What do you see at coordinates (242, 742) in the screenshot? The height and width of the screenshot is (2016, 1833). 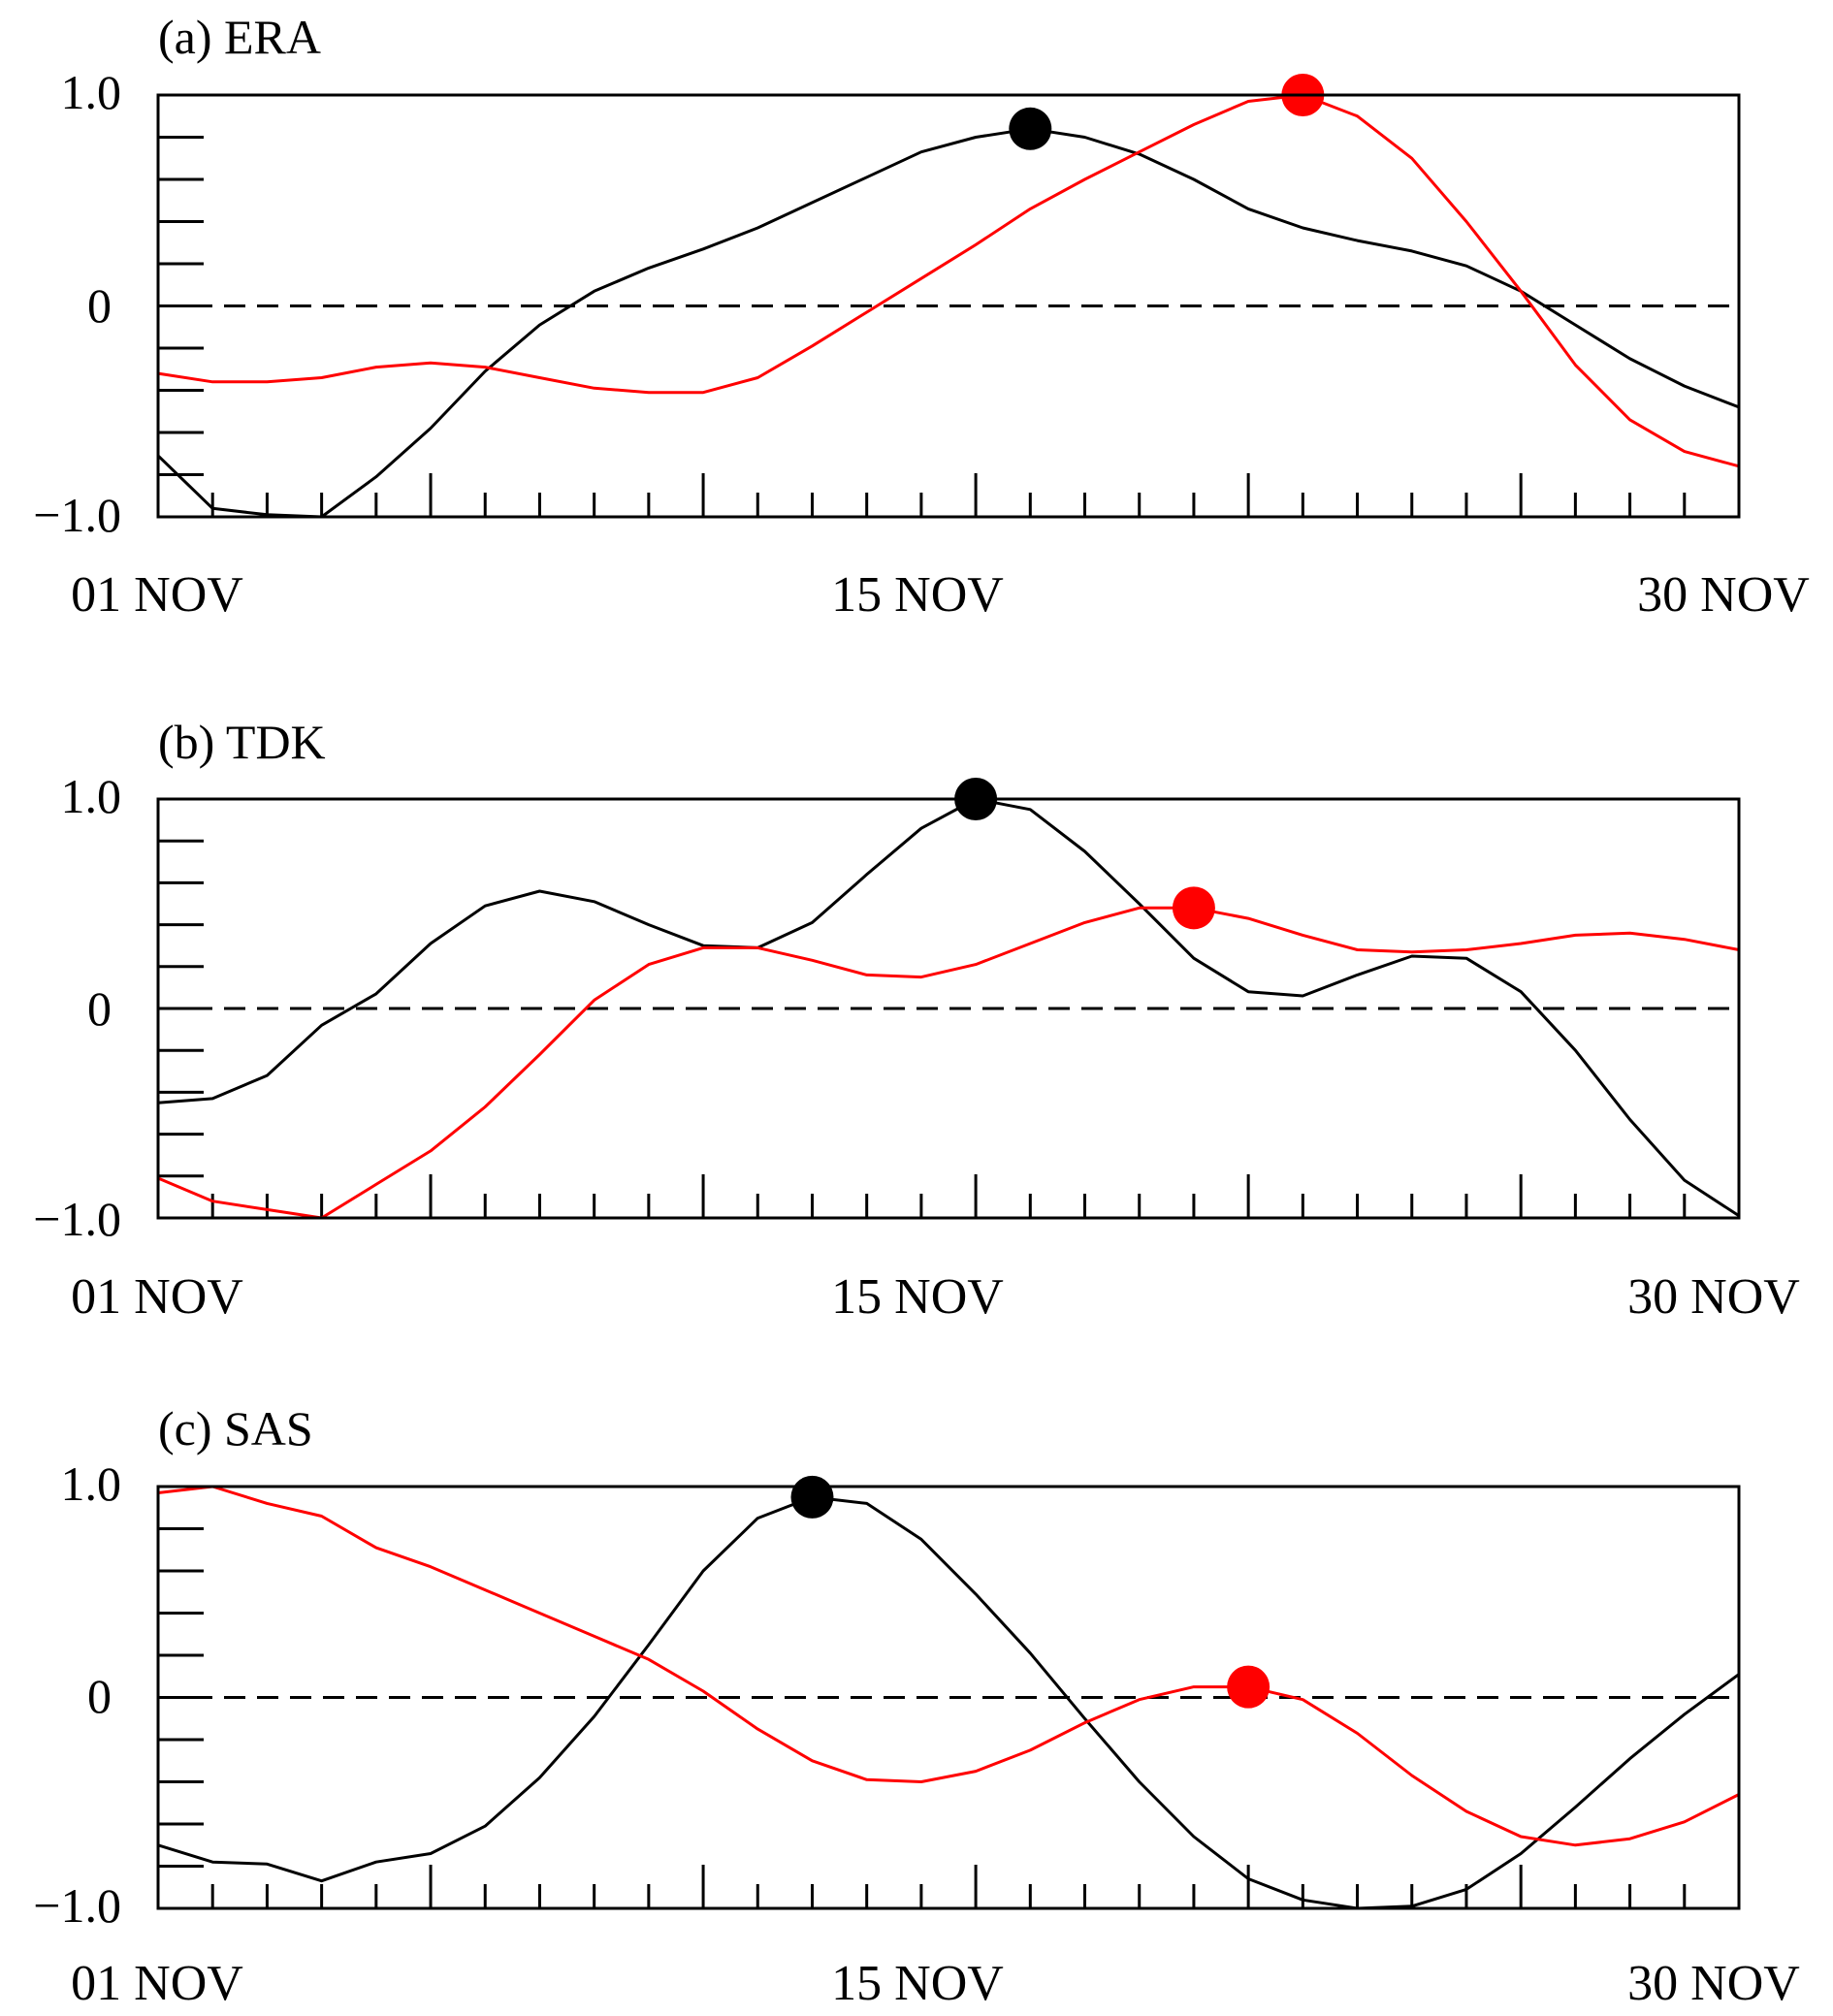 I see `panel-title: (b) TDK` at bounding box center [242, 742].